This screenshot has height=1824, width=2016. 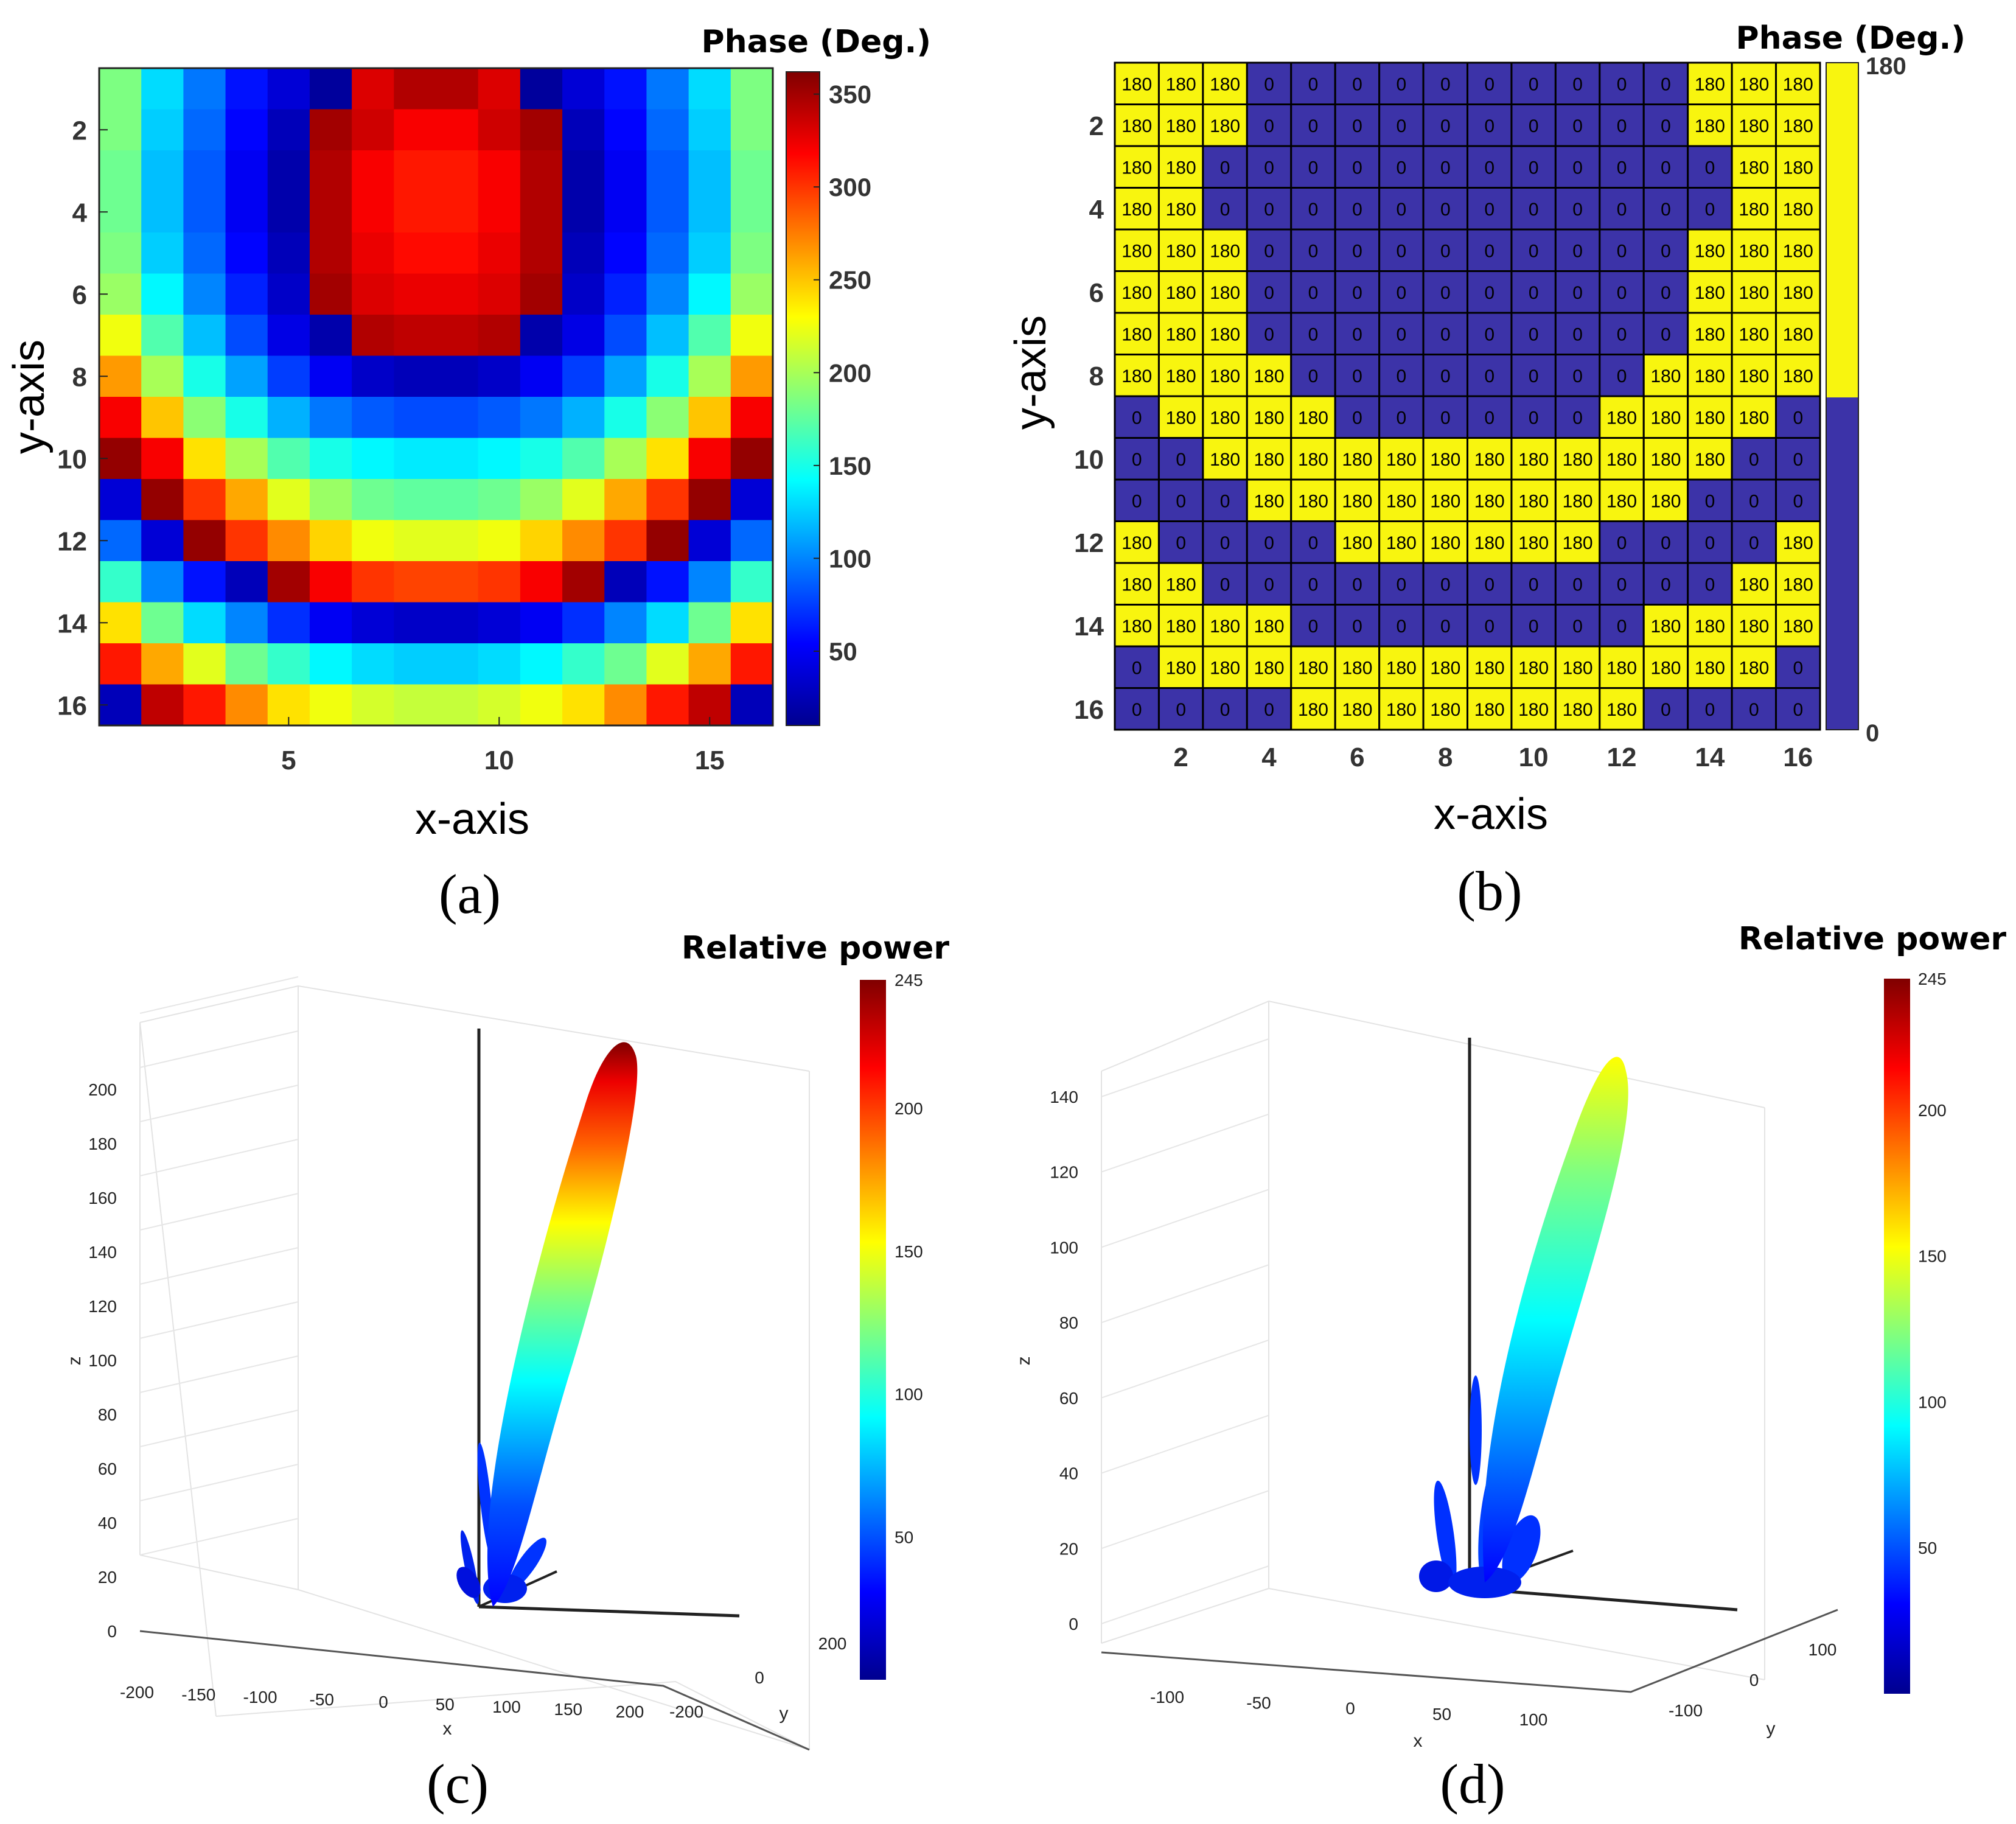 I want to click on x-tick-label: 100, so click(x=506, y=1707).